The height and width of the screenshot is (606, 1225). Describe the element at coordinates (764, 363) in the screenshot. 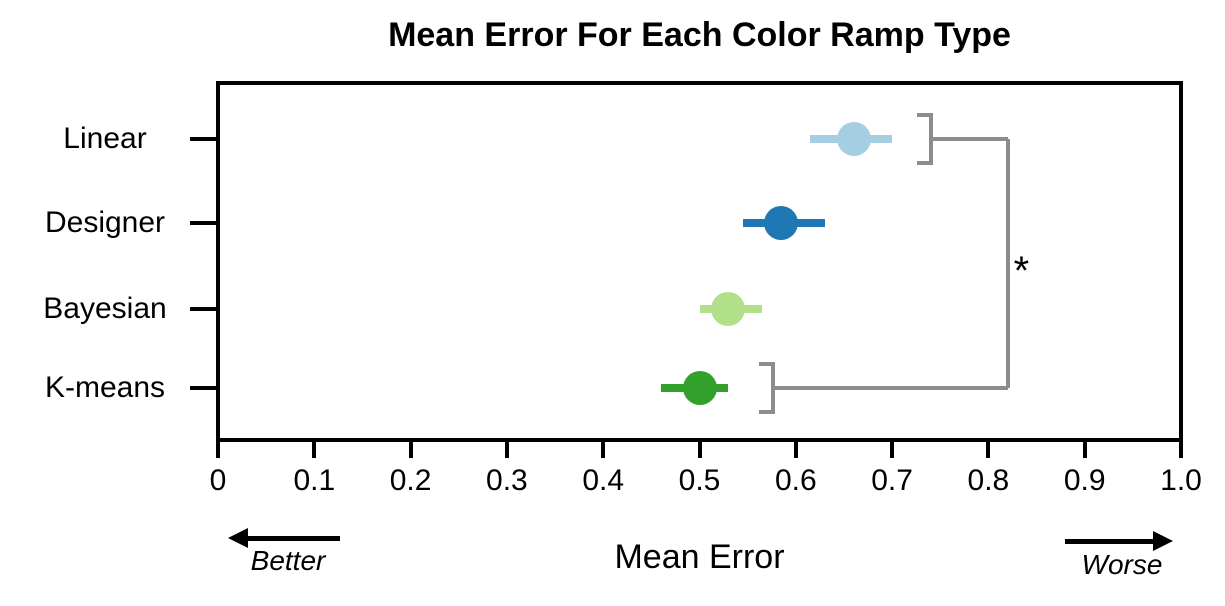

I see `sig-bracket-b-cap-top` at that location.